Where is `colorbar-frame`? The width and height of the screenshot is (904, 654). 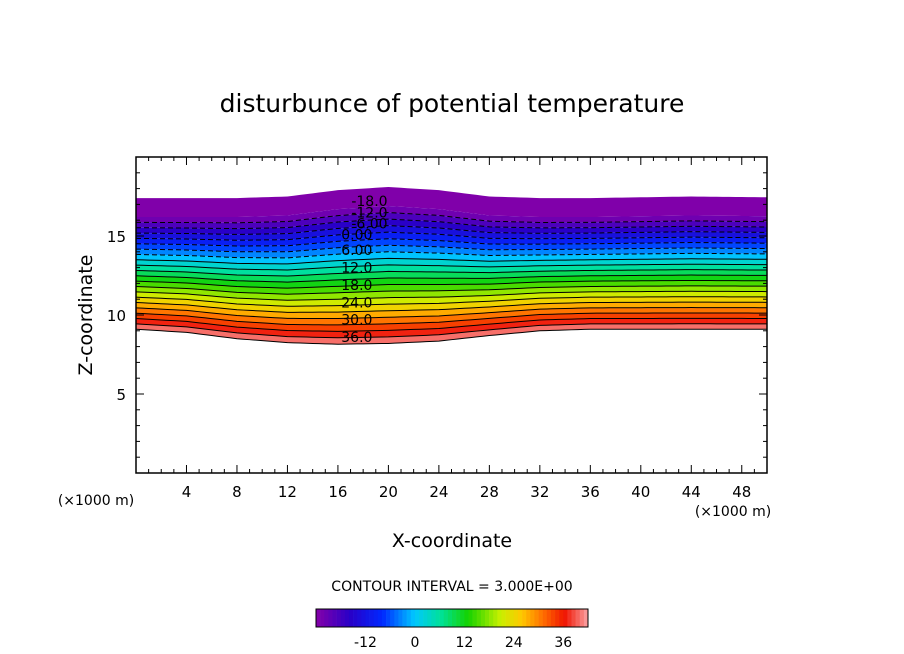 colorbar-frame is located at coordinates (452, 618).